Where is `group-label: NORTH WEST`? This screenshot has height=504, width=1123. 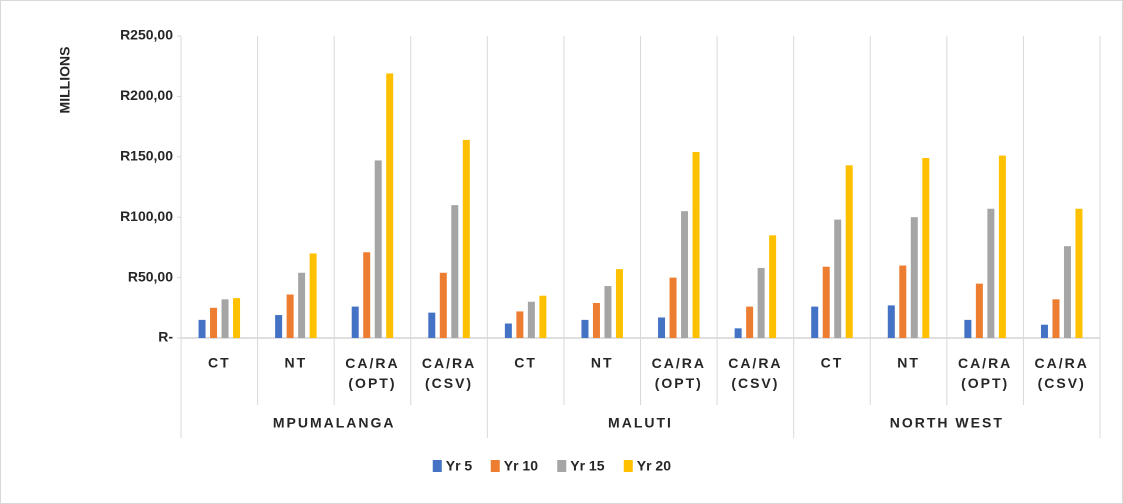
group-label: NORTH WEST is located at coordinates (947, 423).